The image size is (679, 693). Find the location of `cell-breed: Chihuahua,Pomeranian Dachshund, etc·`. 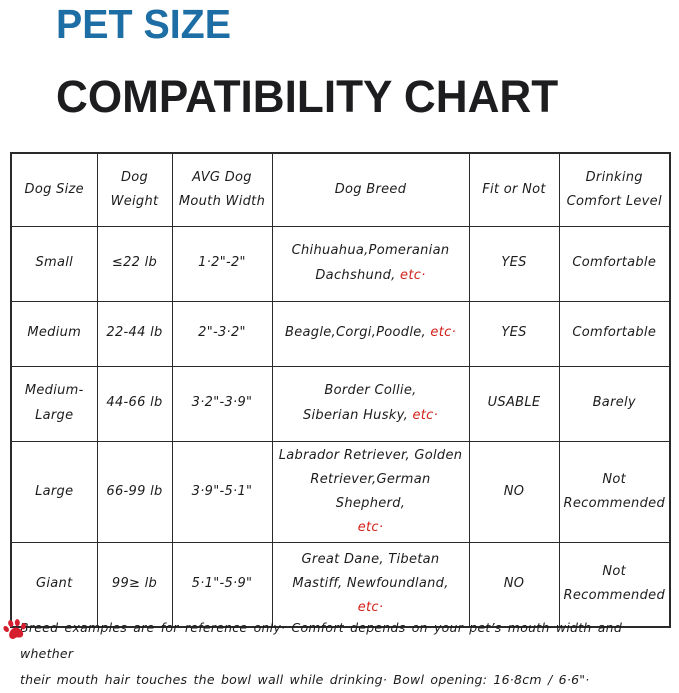

cell-breed: Chihuahua,Pomeranian Dachshund, etc· is located at coordinates (370, 263).